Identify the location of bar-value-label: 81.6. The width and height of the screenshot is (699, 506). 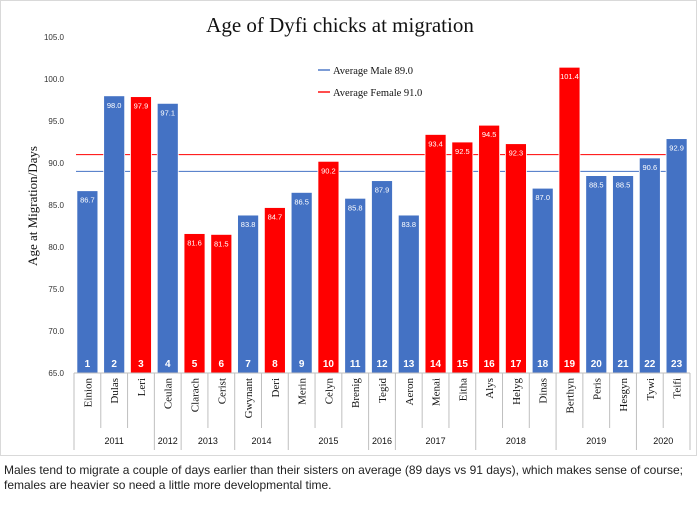
(194, 243).